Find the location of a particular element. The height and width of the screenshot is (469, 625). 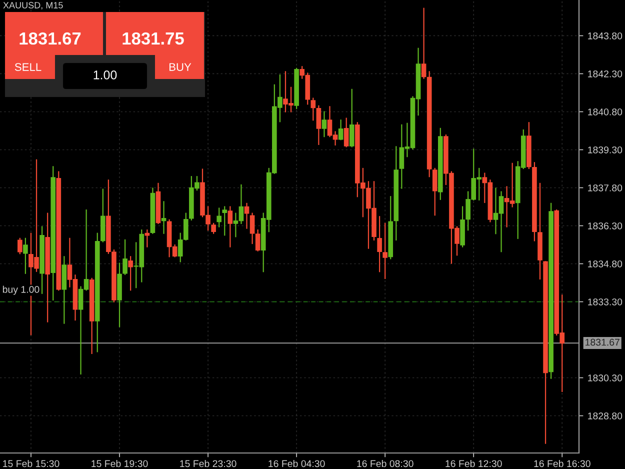

y-tick-label: 1839.30 is located at coordinates (605, 150).